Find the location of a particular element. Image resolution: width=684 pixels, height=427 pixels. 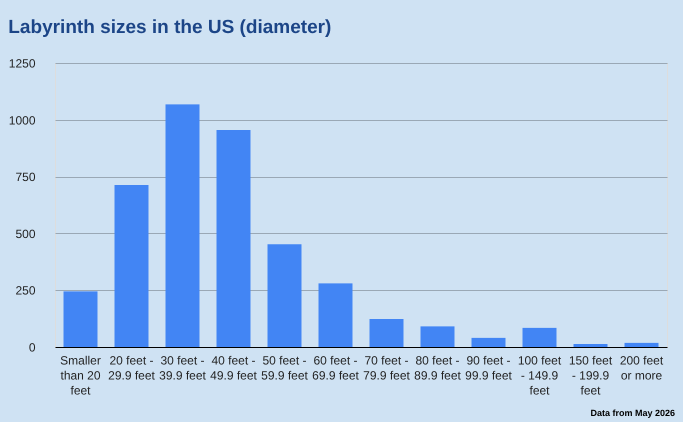

y-tick-label: 1250 is located at coordinates (22, 63).